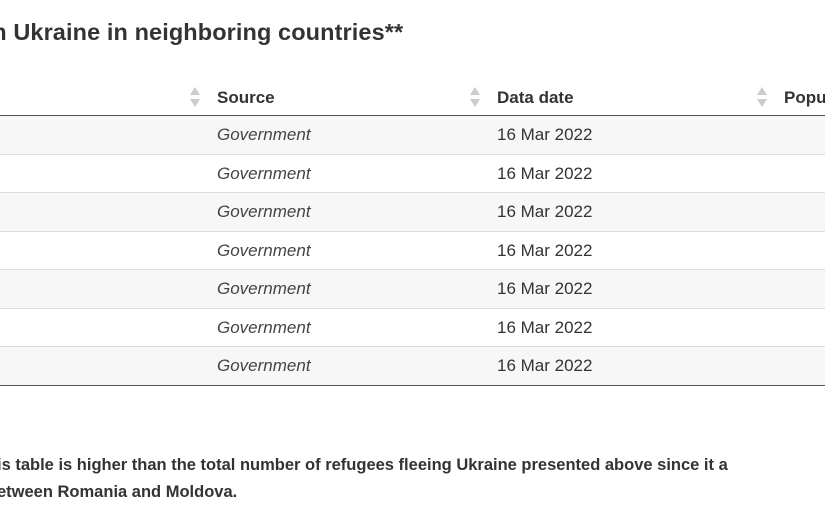 Image resolution: width=825 pixels, height=510 pixels. Describe the element at coordinates (804, 97) in the screenshot. I see `column-header-population: Popu` at that location.